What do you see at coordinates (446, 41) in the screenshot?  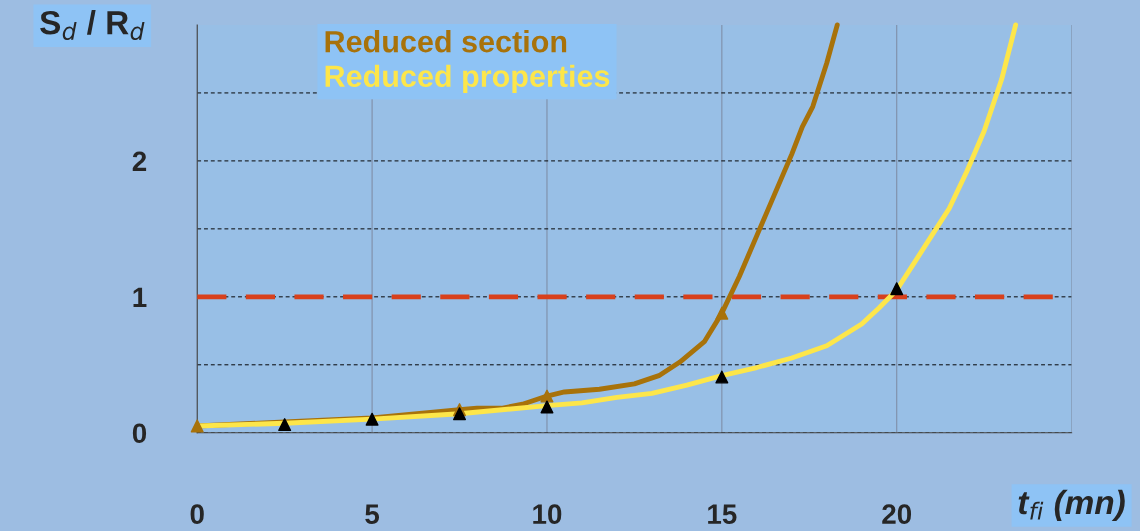 I see `text: Reduced section` at bounding box center [446, 41].